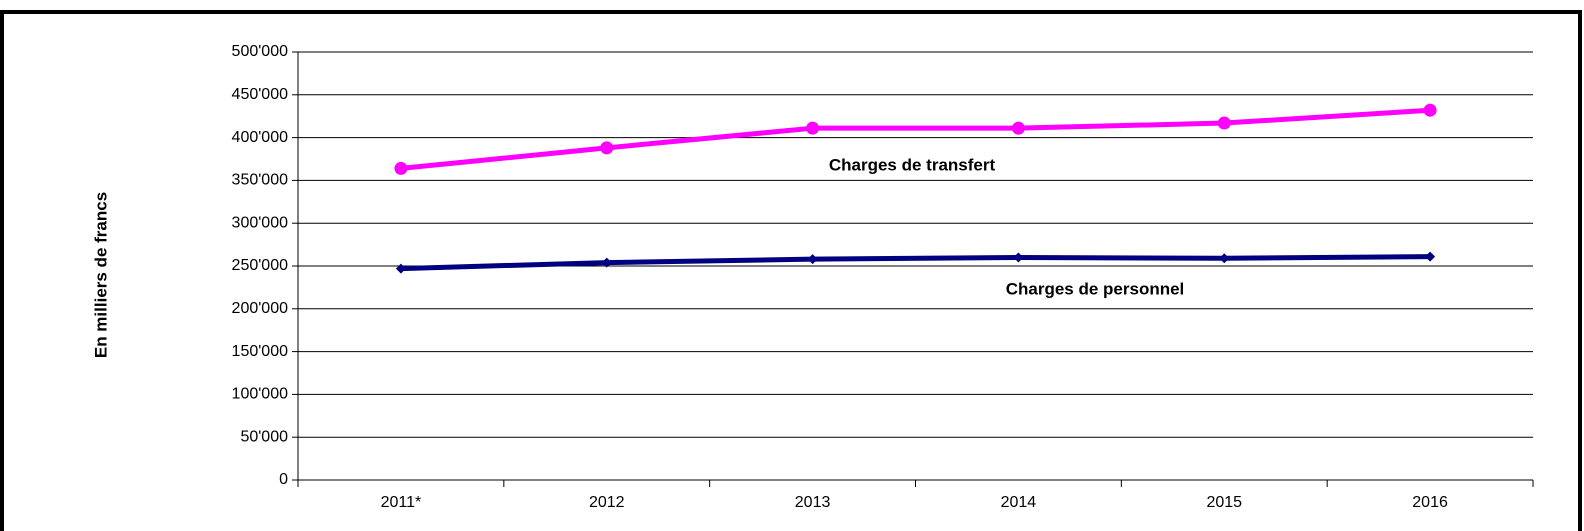  What do you see at coordinates (260, 308) in the screenshot?
I see `y-tick-label: 200'000` at bounding box center [260, 308].